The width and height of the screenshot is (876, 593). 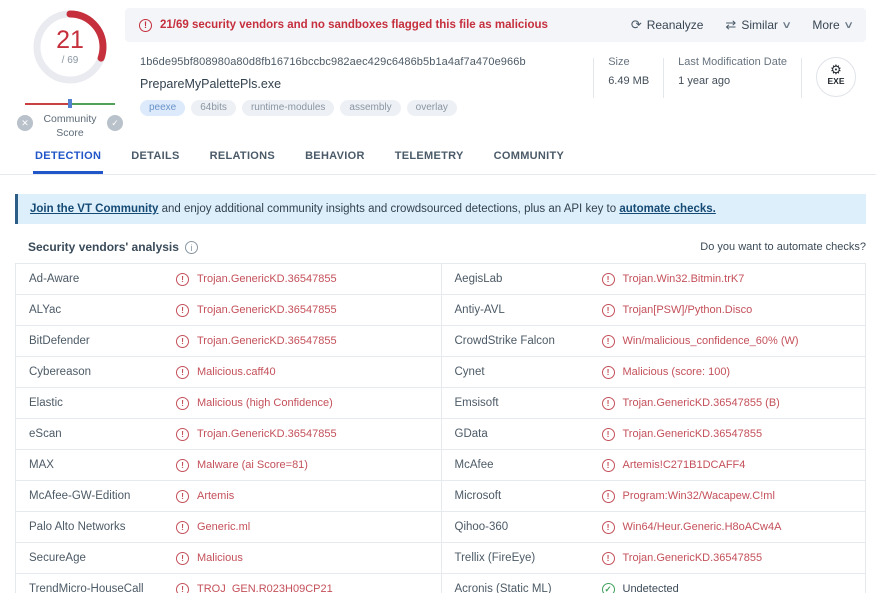 I want to click on vendor-name: McAfee, so click(x=474, y=465).